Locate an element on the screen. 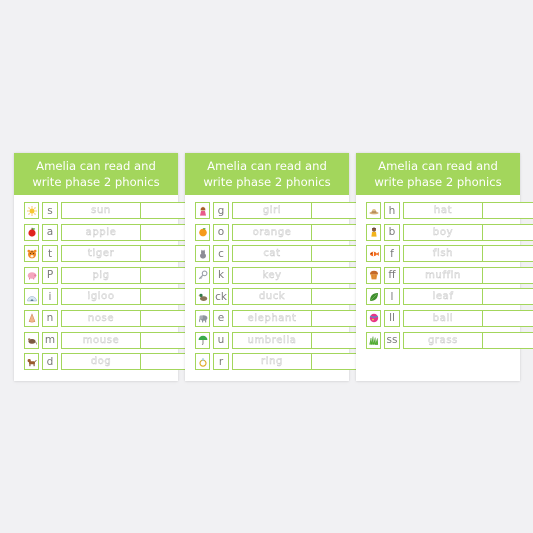 The height and width of the screenshot is (533, 533). phoneme-box: h is located at coordinates (392, 210).